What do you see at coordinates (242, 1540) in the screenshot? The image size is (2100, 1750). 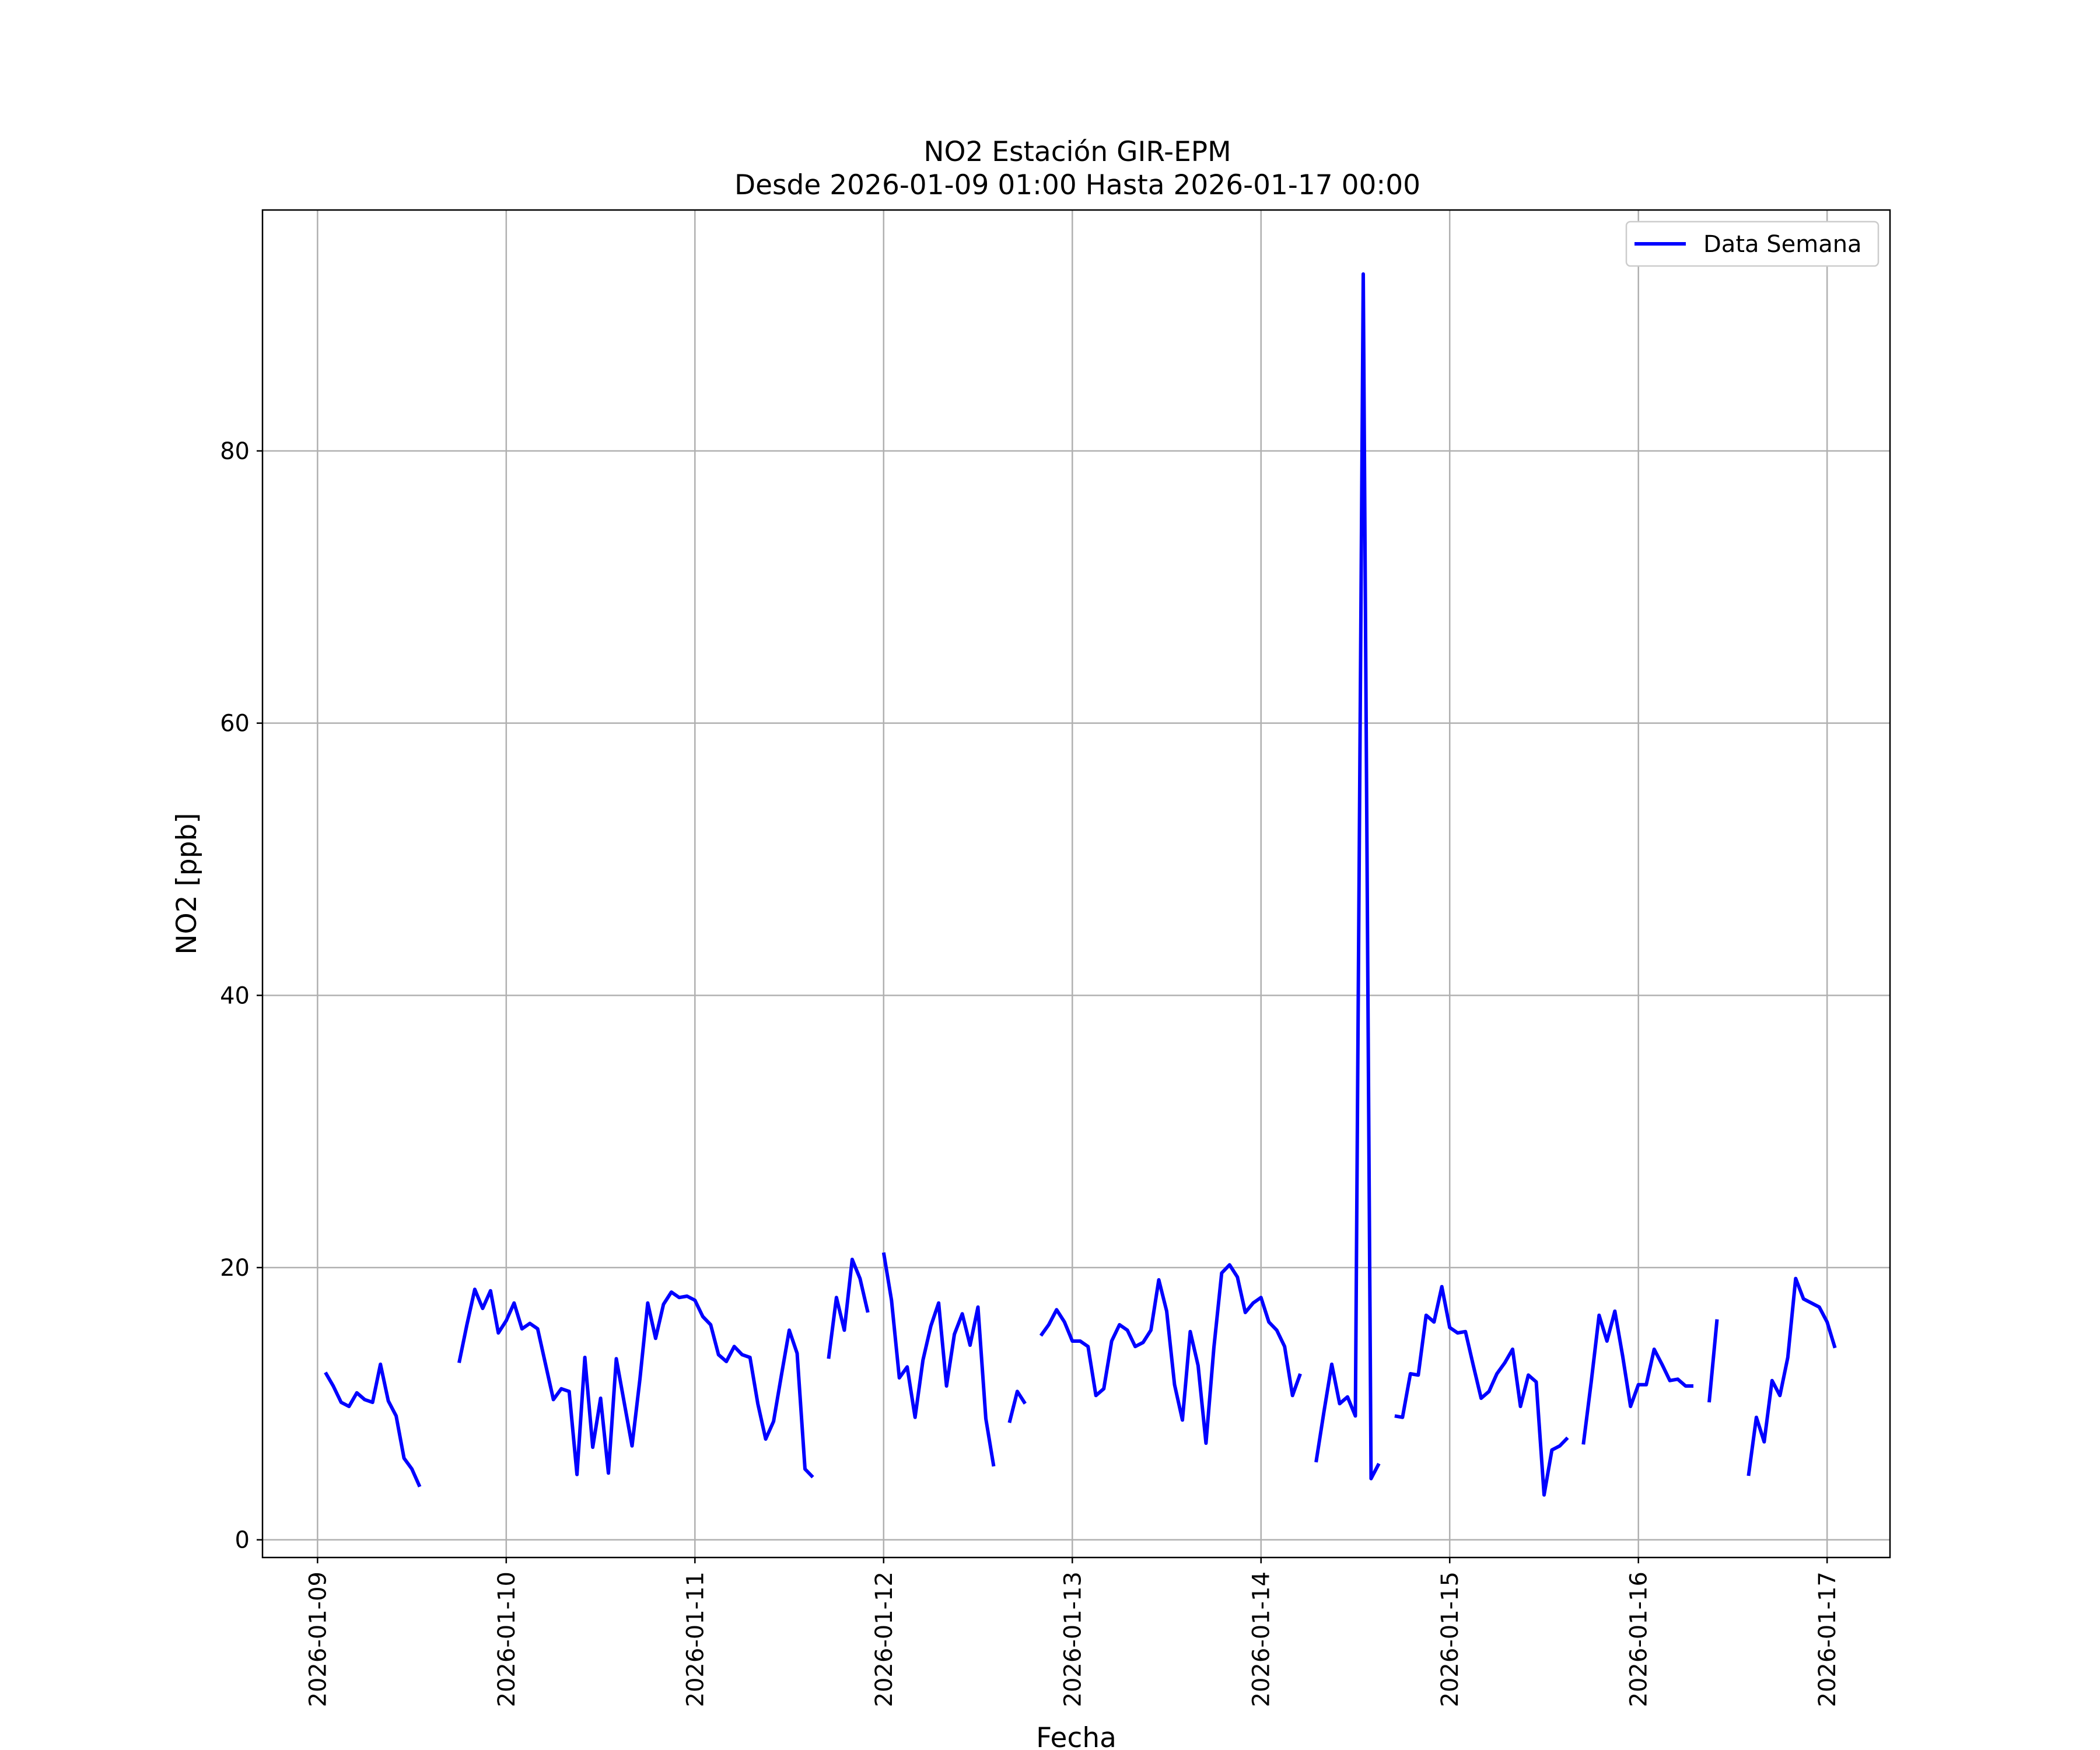 I see `y-tick-label: 0` at bounding box center [242, 1540].